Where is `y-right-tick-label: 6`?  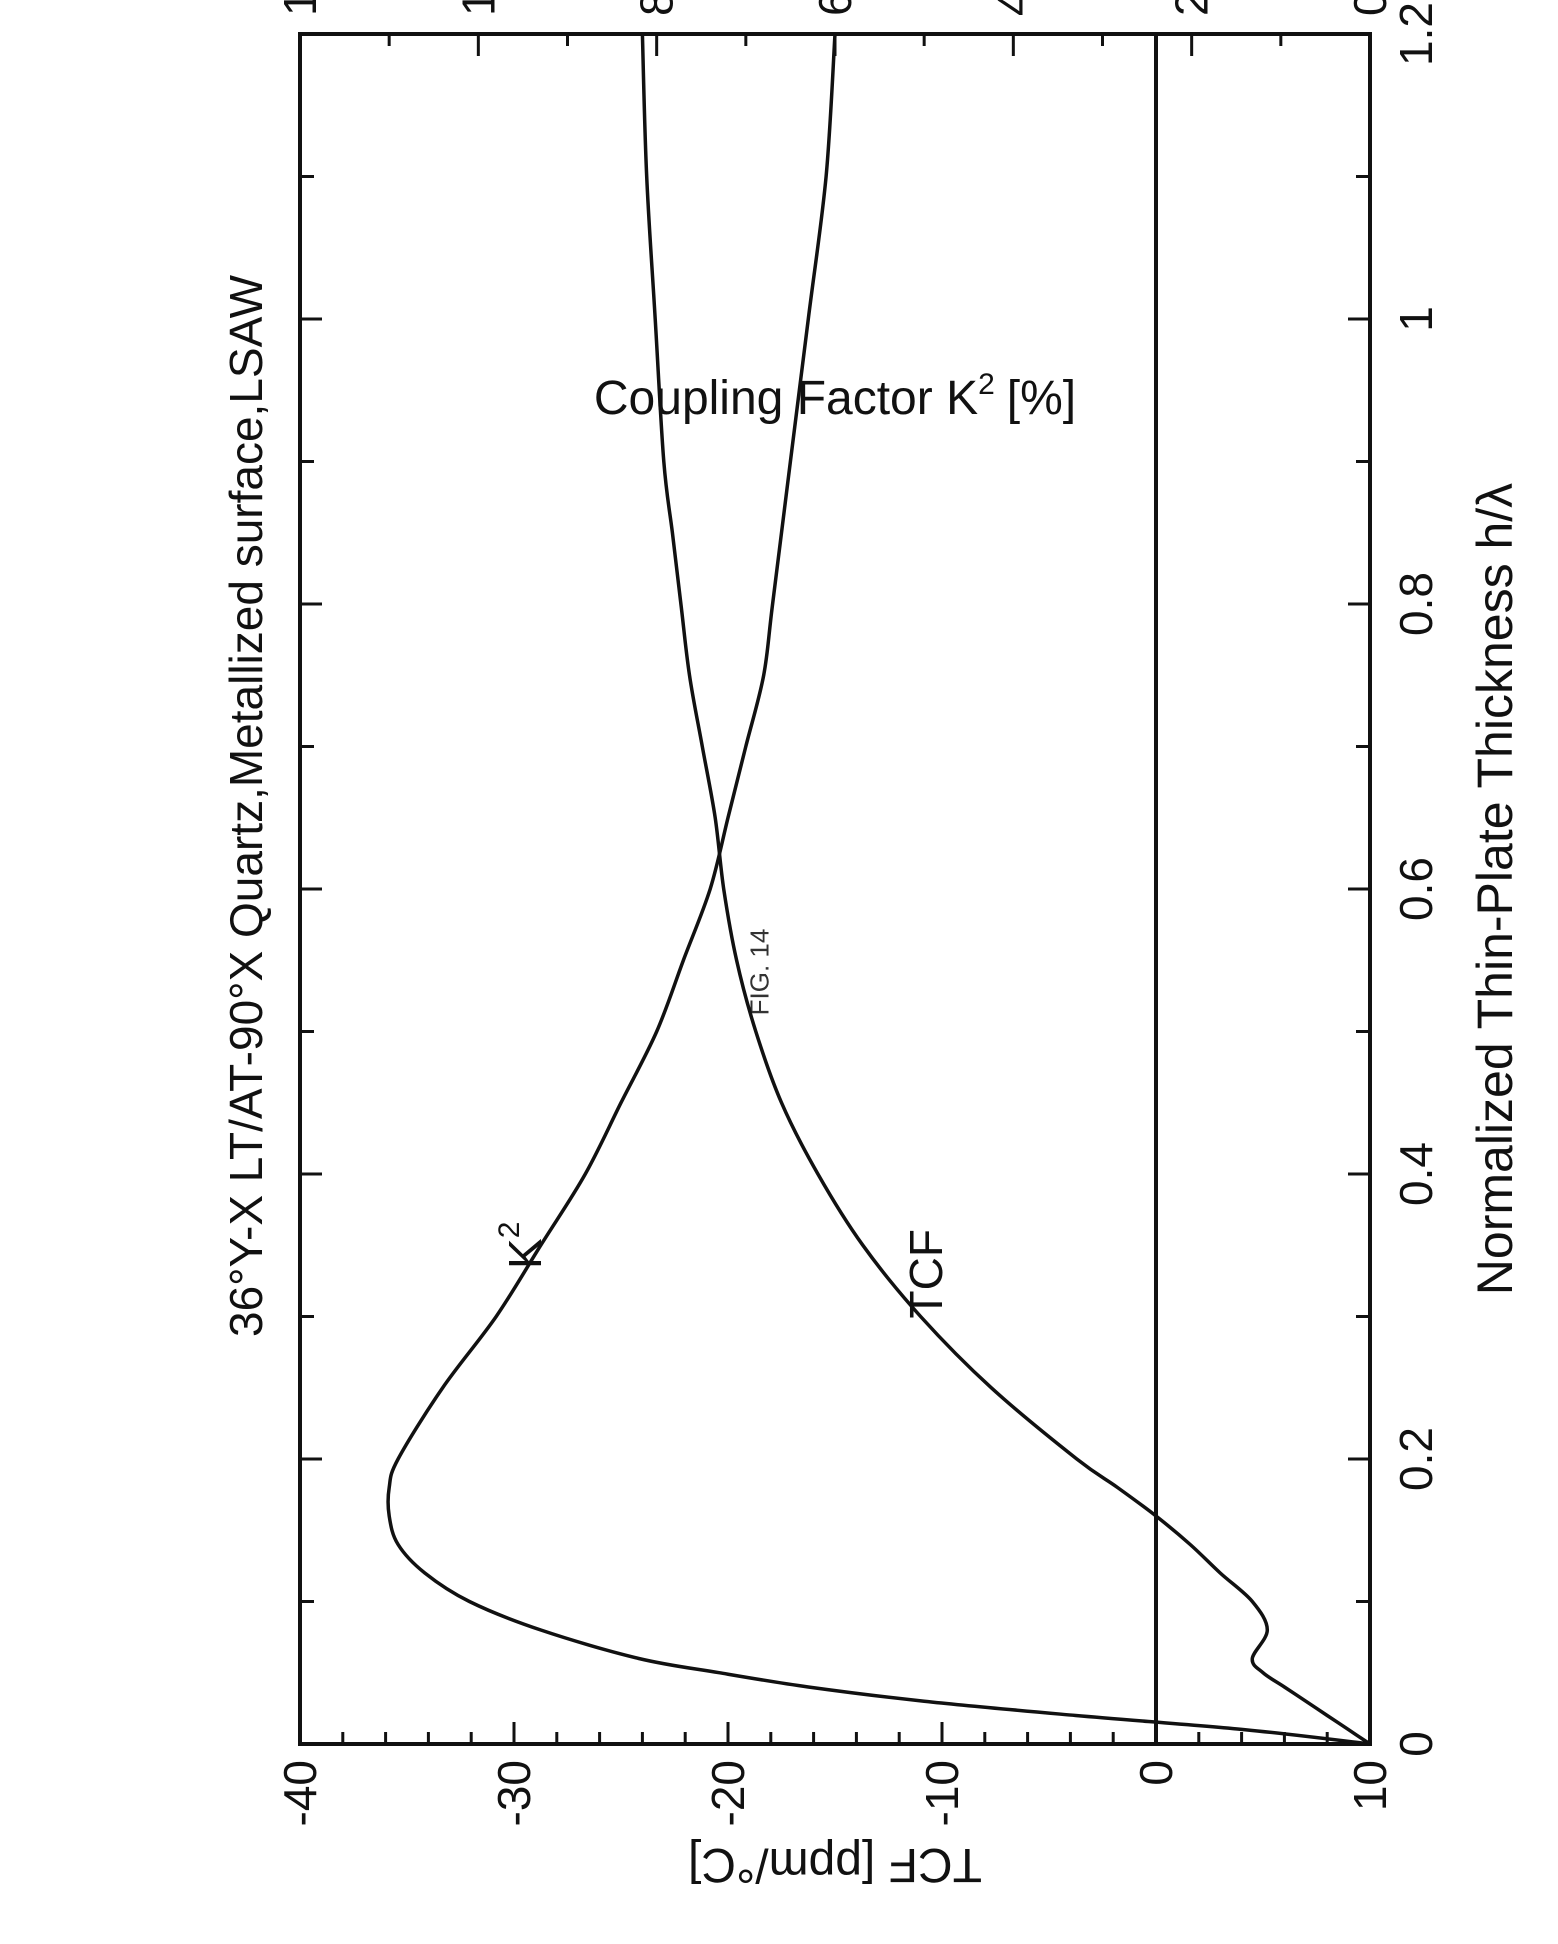 y-right-tick-label: 6 is located at coordinates (835, 8).